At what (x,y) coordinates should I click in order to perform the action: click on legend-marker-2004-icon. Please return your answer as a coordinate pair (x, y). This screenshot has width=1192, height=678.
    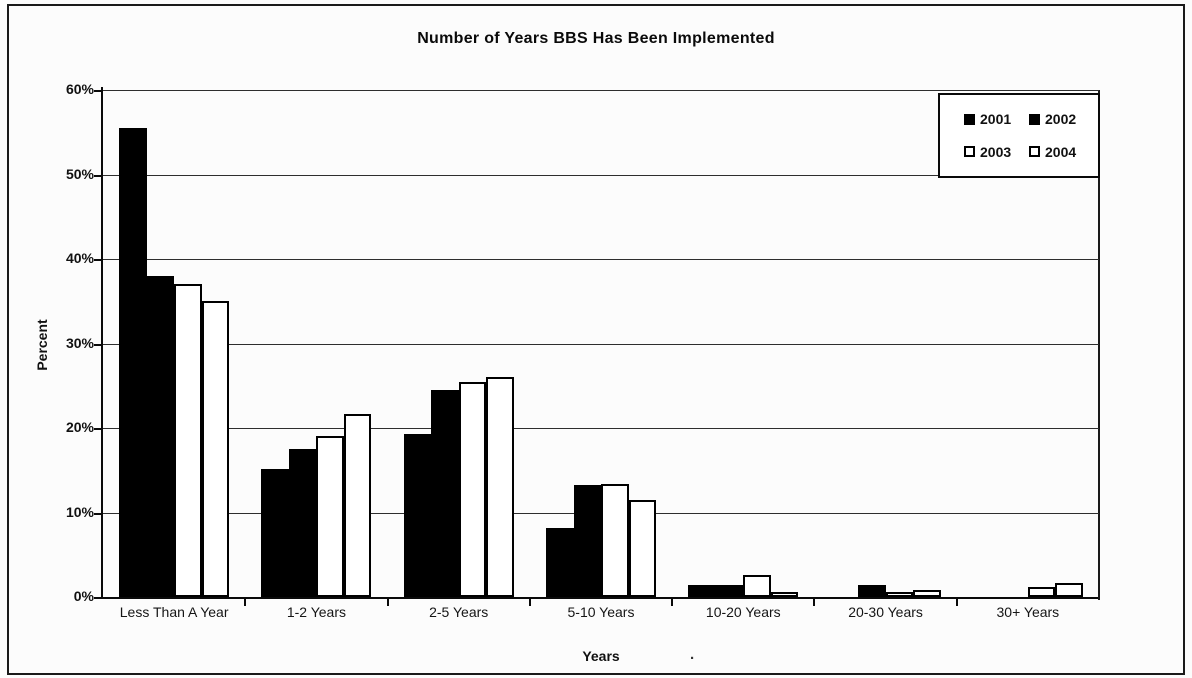
    Looking at the image, I should click on (1034, 152).